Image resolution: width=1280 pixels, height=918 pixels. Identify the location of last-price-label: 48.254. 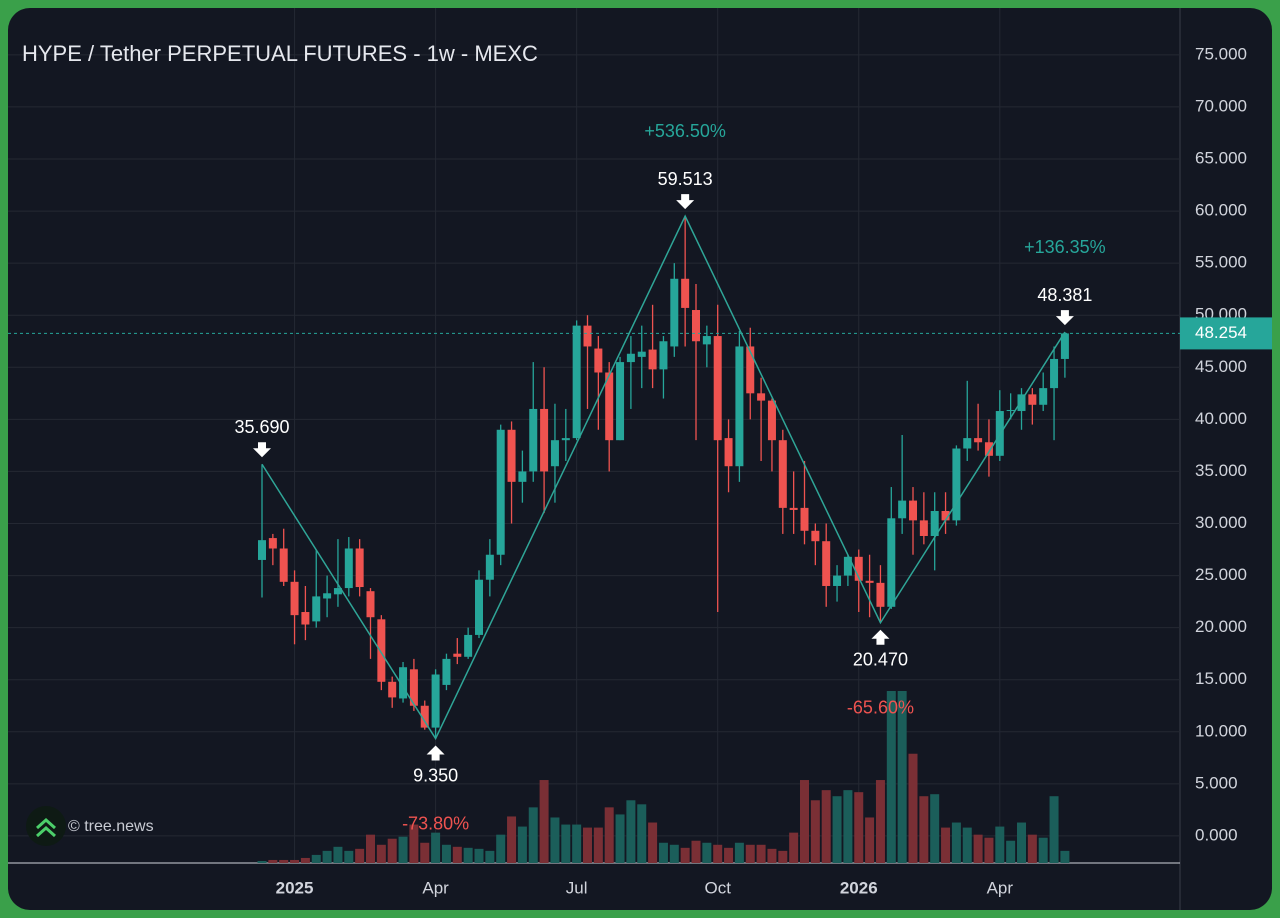
(1221, 332).